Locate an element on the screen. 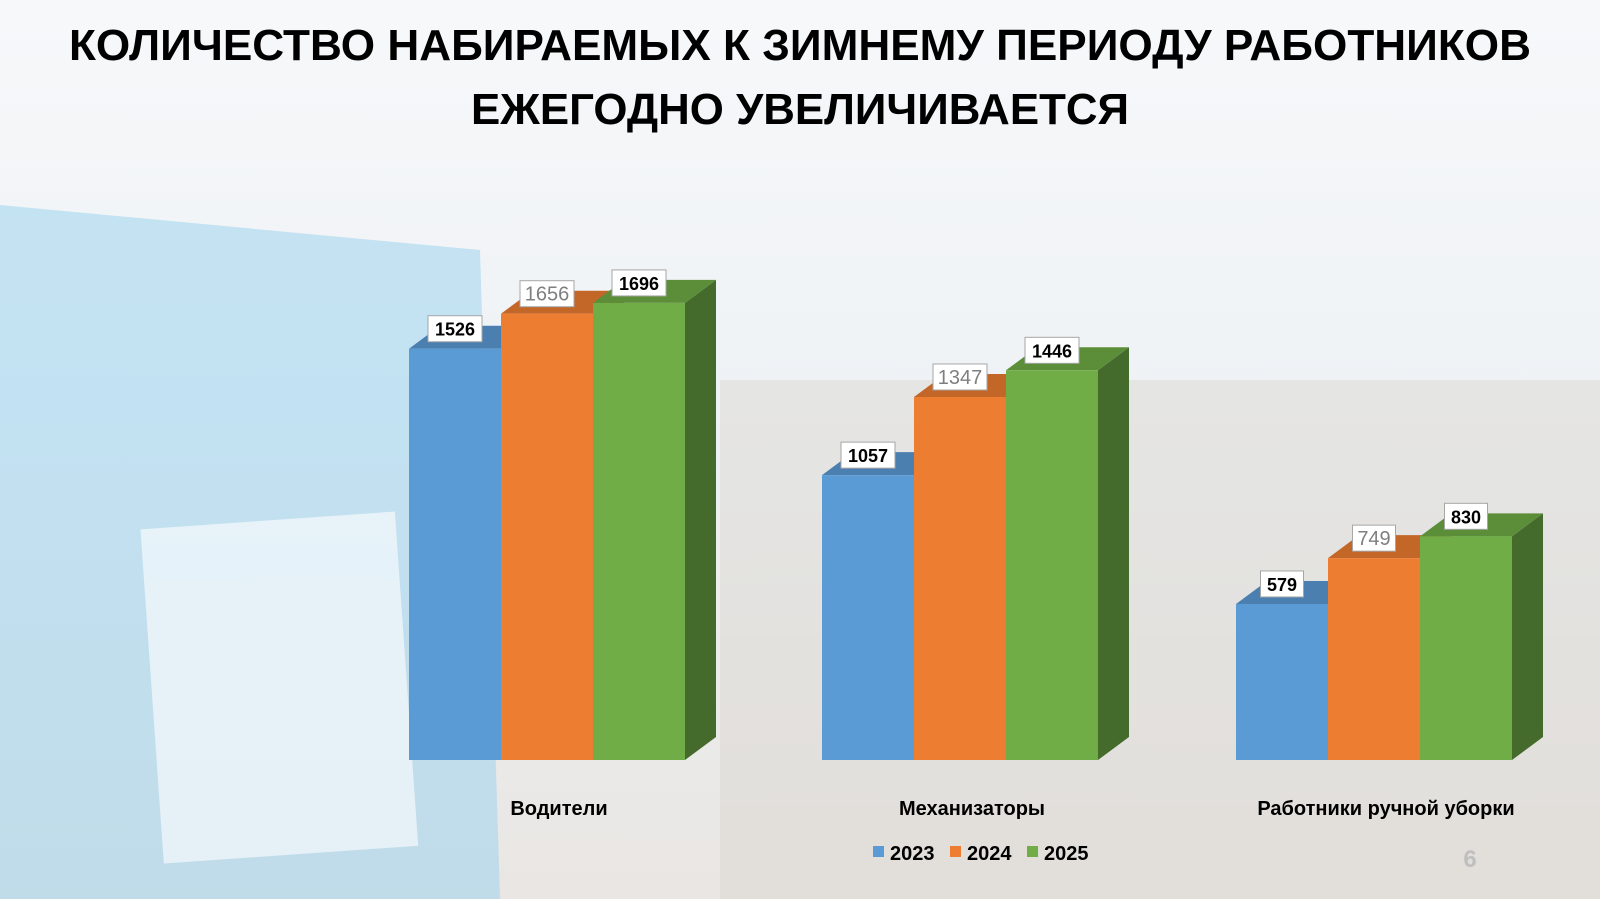 This screenshot has width=1600, height=899. title-line: ЕЖЕГОДНО УВЕЛИЧИВАЕТСЯ is located at coordinates (800, 109).